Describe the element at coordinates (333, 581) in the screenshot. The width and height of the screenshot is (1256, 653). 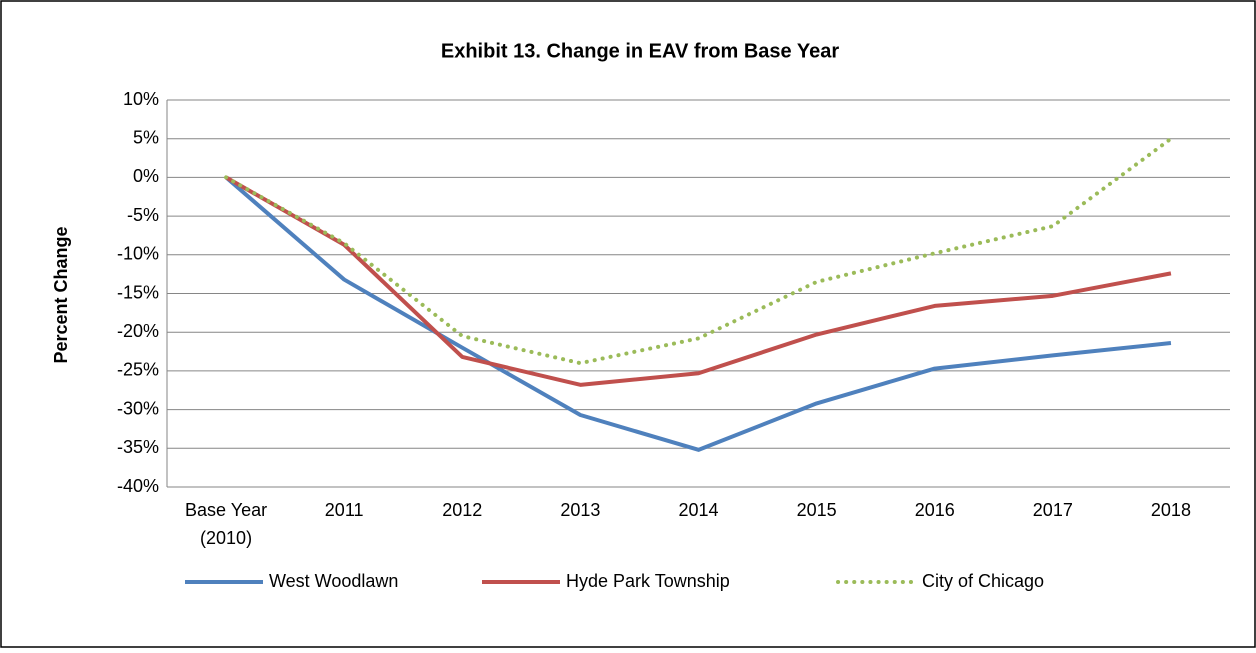
I see `legend-label: West Woodlawn` at that location.